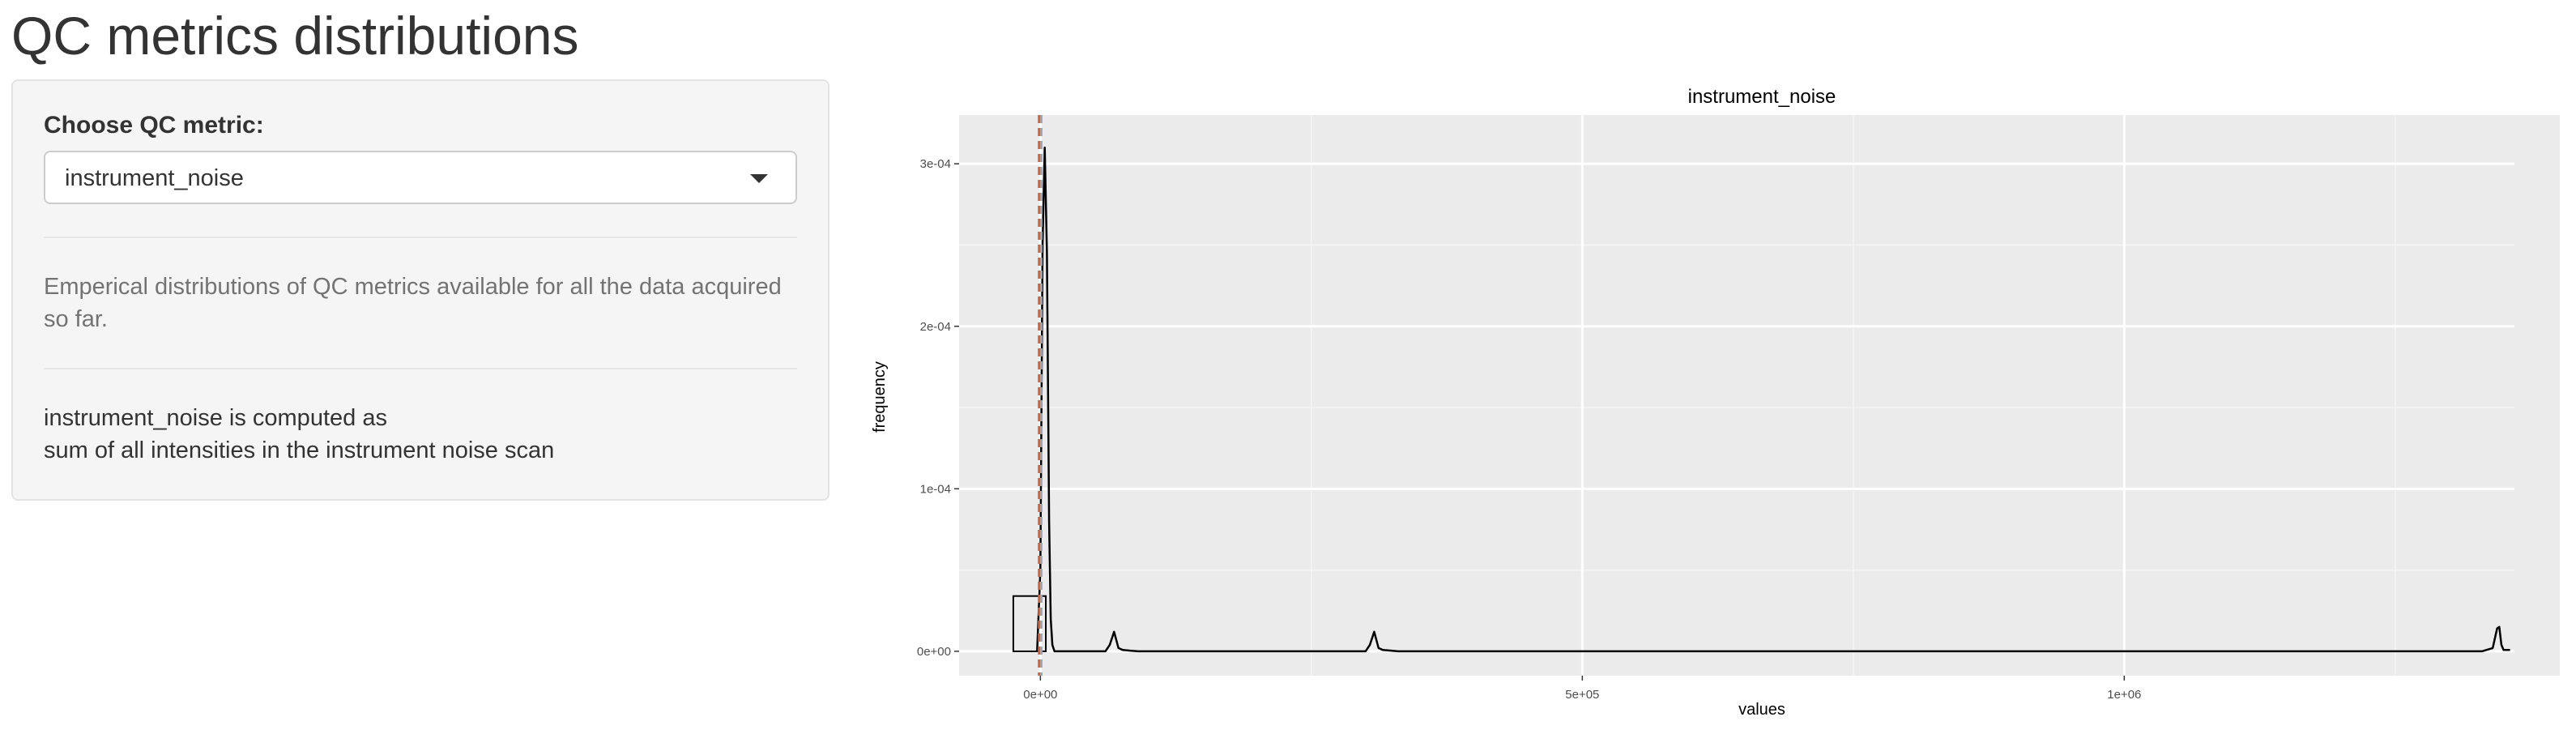 The image size is (2576, 734). What do you see at coordinates (1762, 97) in the screenshot?
I see `chart-title: instrument_noise` at bounding box center [1762, 97].